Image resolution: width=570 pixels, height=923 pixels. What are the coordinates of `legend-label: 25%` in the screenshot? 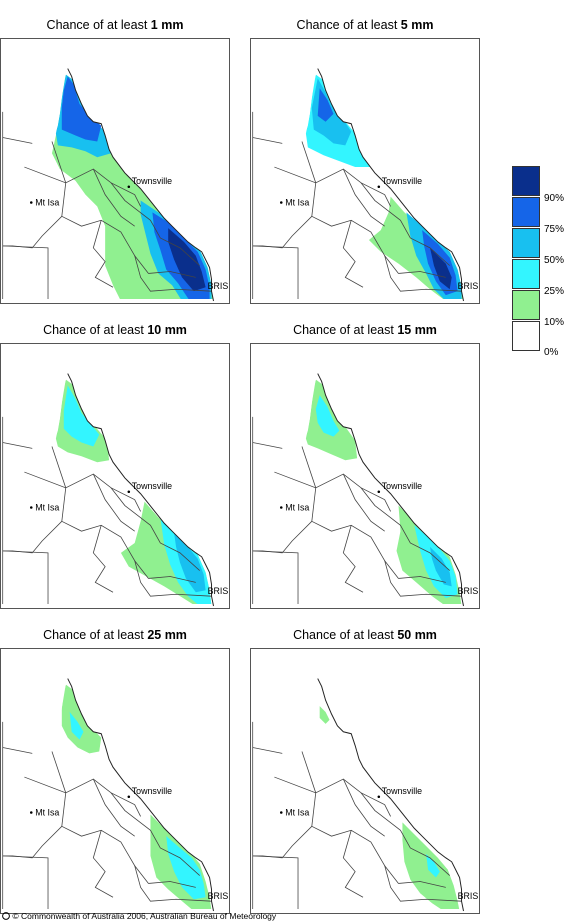 It's located at (554, 291).